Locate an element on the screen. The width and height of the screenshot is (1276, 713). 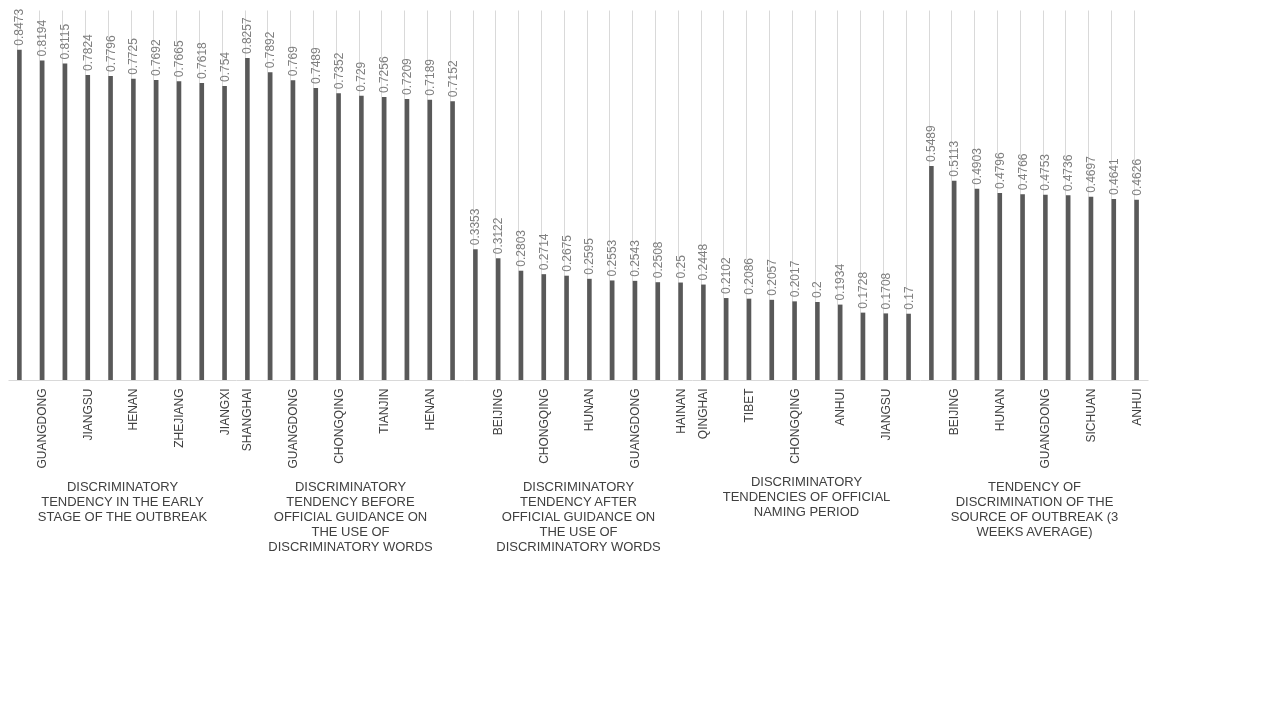
x-tick-label: QINGHAI is located at coordinates (703, 414).